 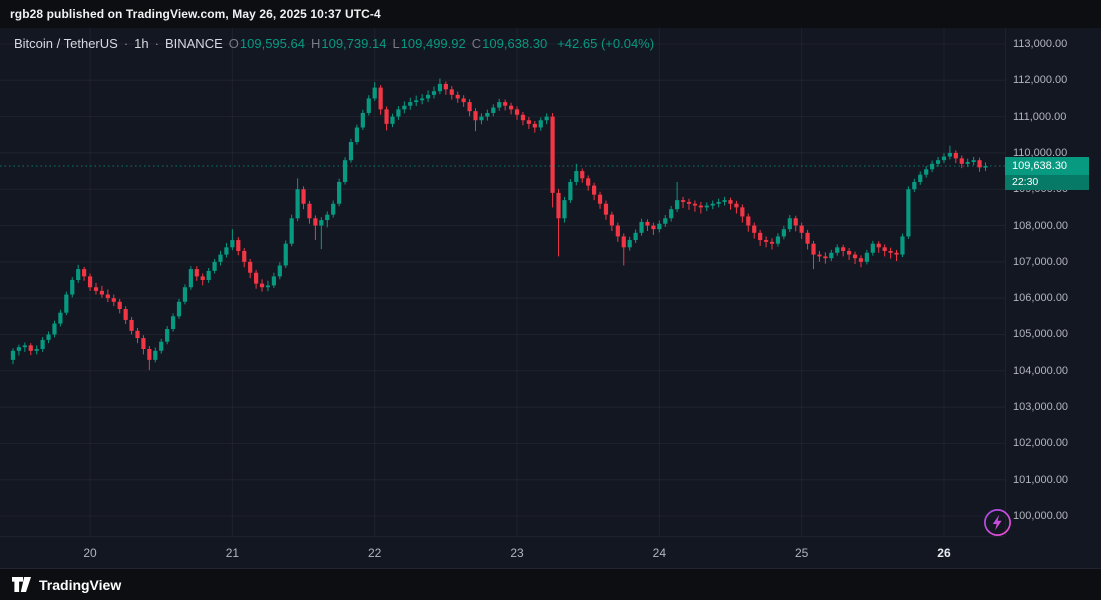 I want to click on boost-button, so click(x=997, y=522).